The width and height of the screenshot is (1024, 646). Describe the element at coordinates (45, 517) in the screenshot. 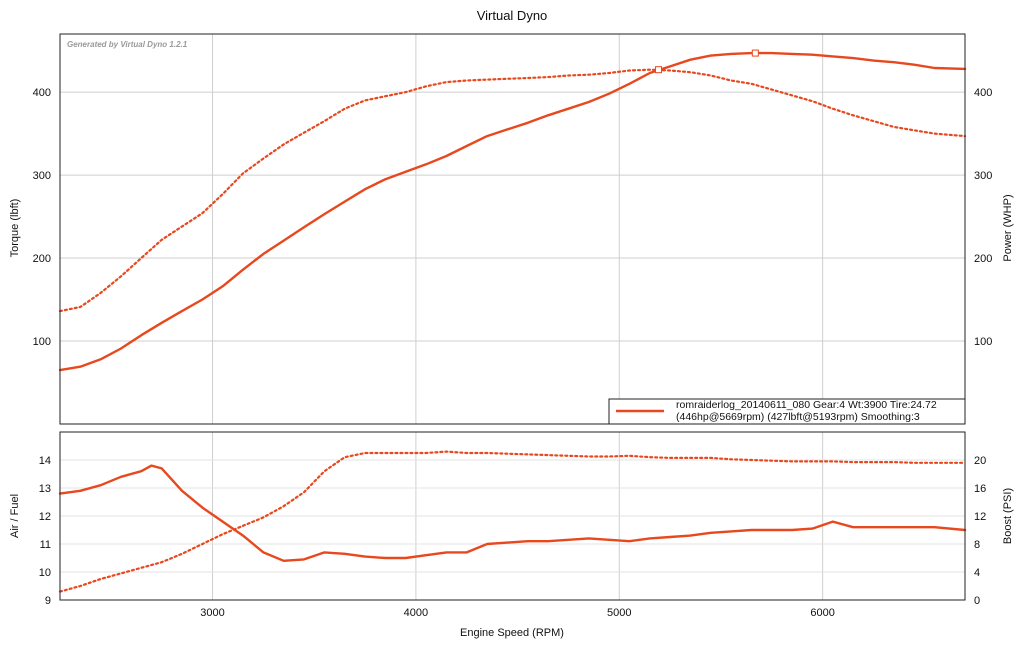

I see `bottom-y-tick-label: 12` at that location.